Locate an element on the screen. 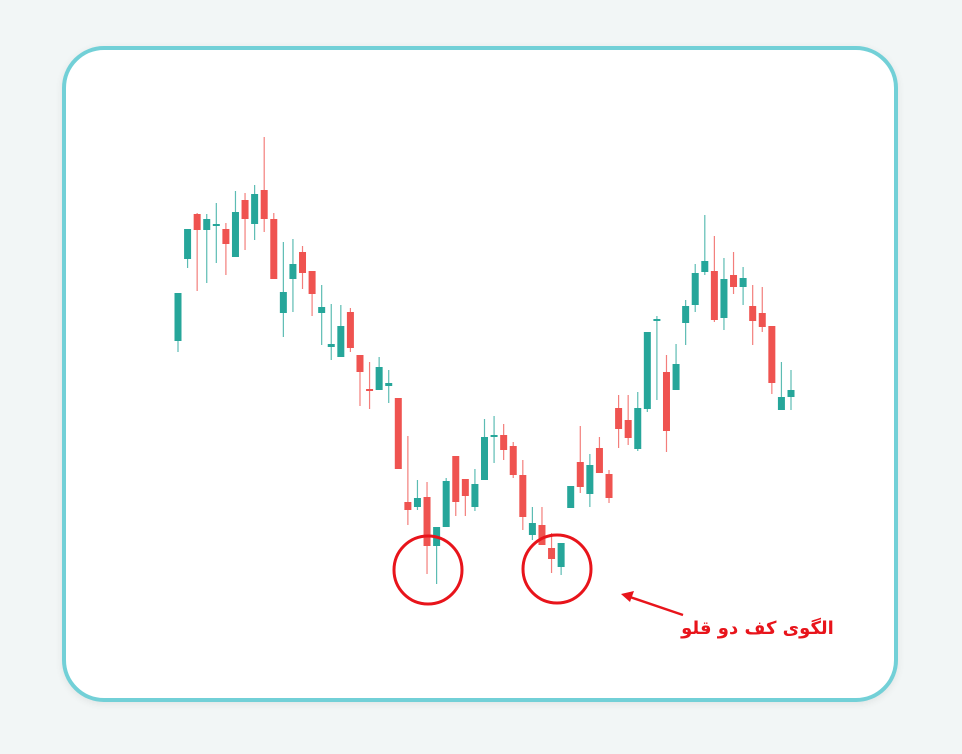  highlight-circle-second-bottom is located at coordinates (557, 569).